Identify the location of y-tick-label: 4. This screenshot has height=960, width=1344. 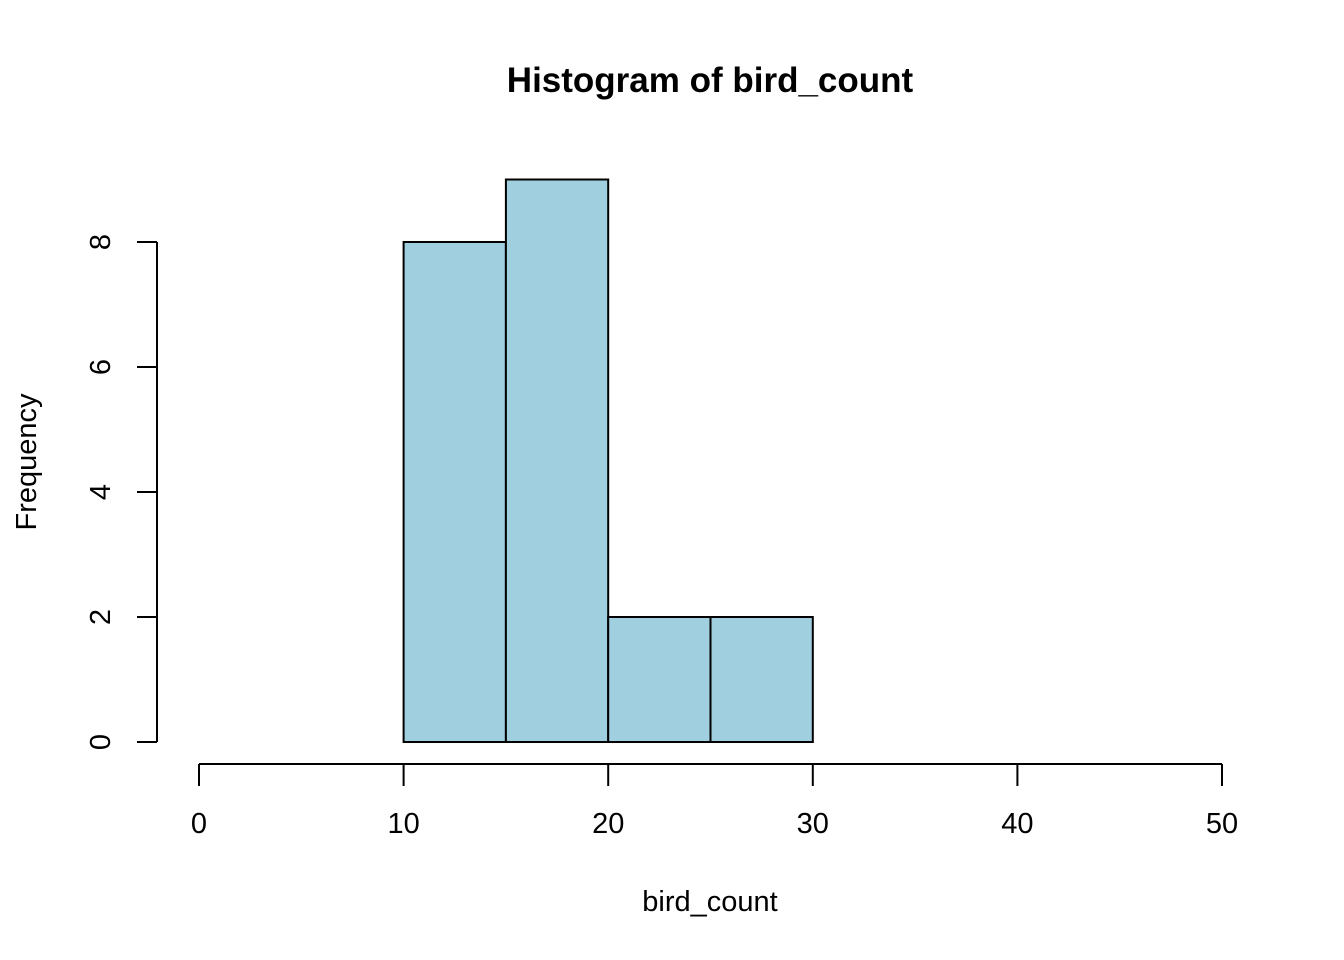
(101, 492).